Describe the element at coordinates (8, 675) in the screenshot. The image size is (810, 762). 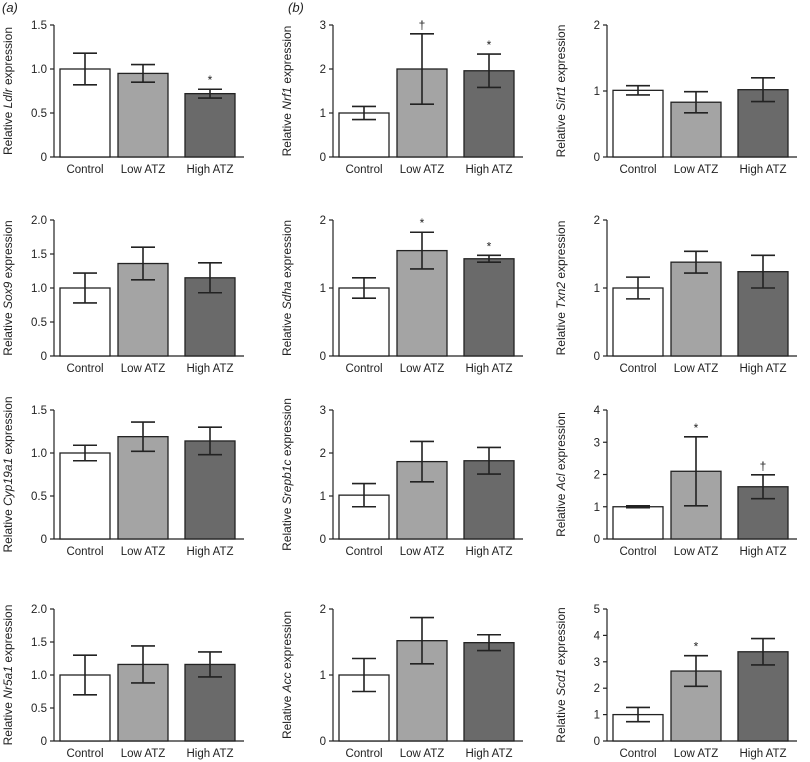
I see `y-axis-label: Relative Nr5a1 expression` at that location.